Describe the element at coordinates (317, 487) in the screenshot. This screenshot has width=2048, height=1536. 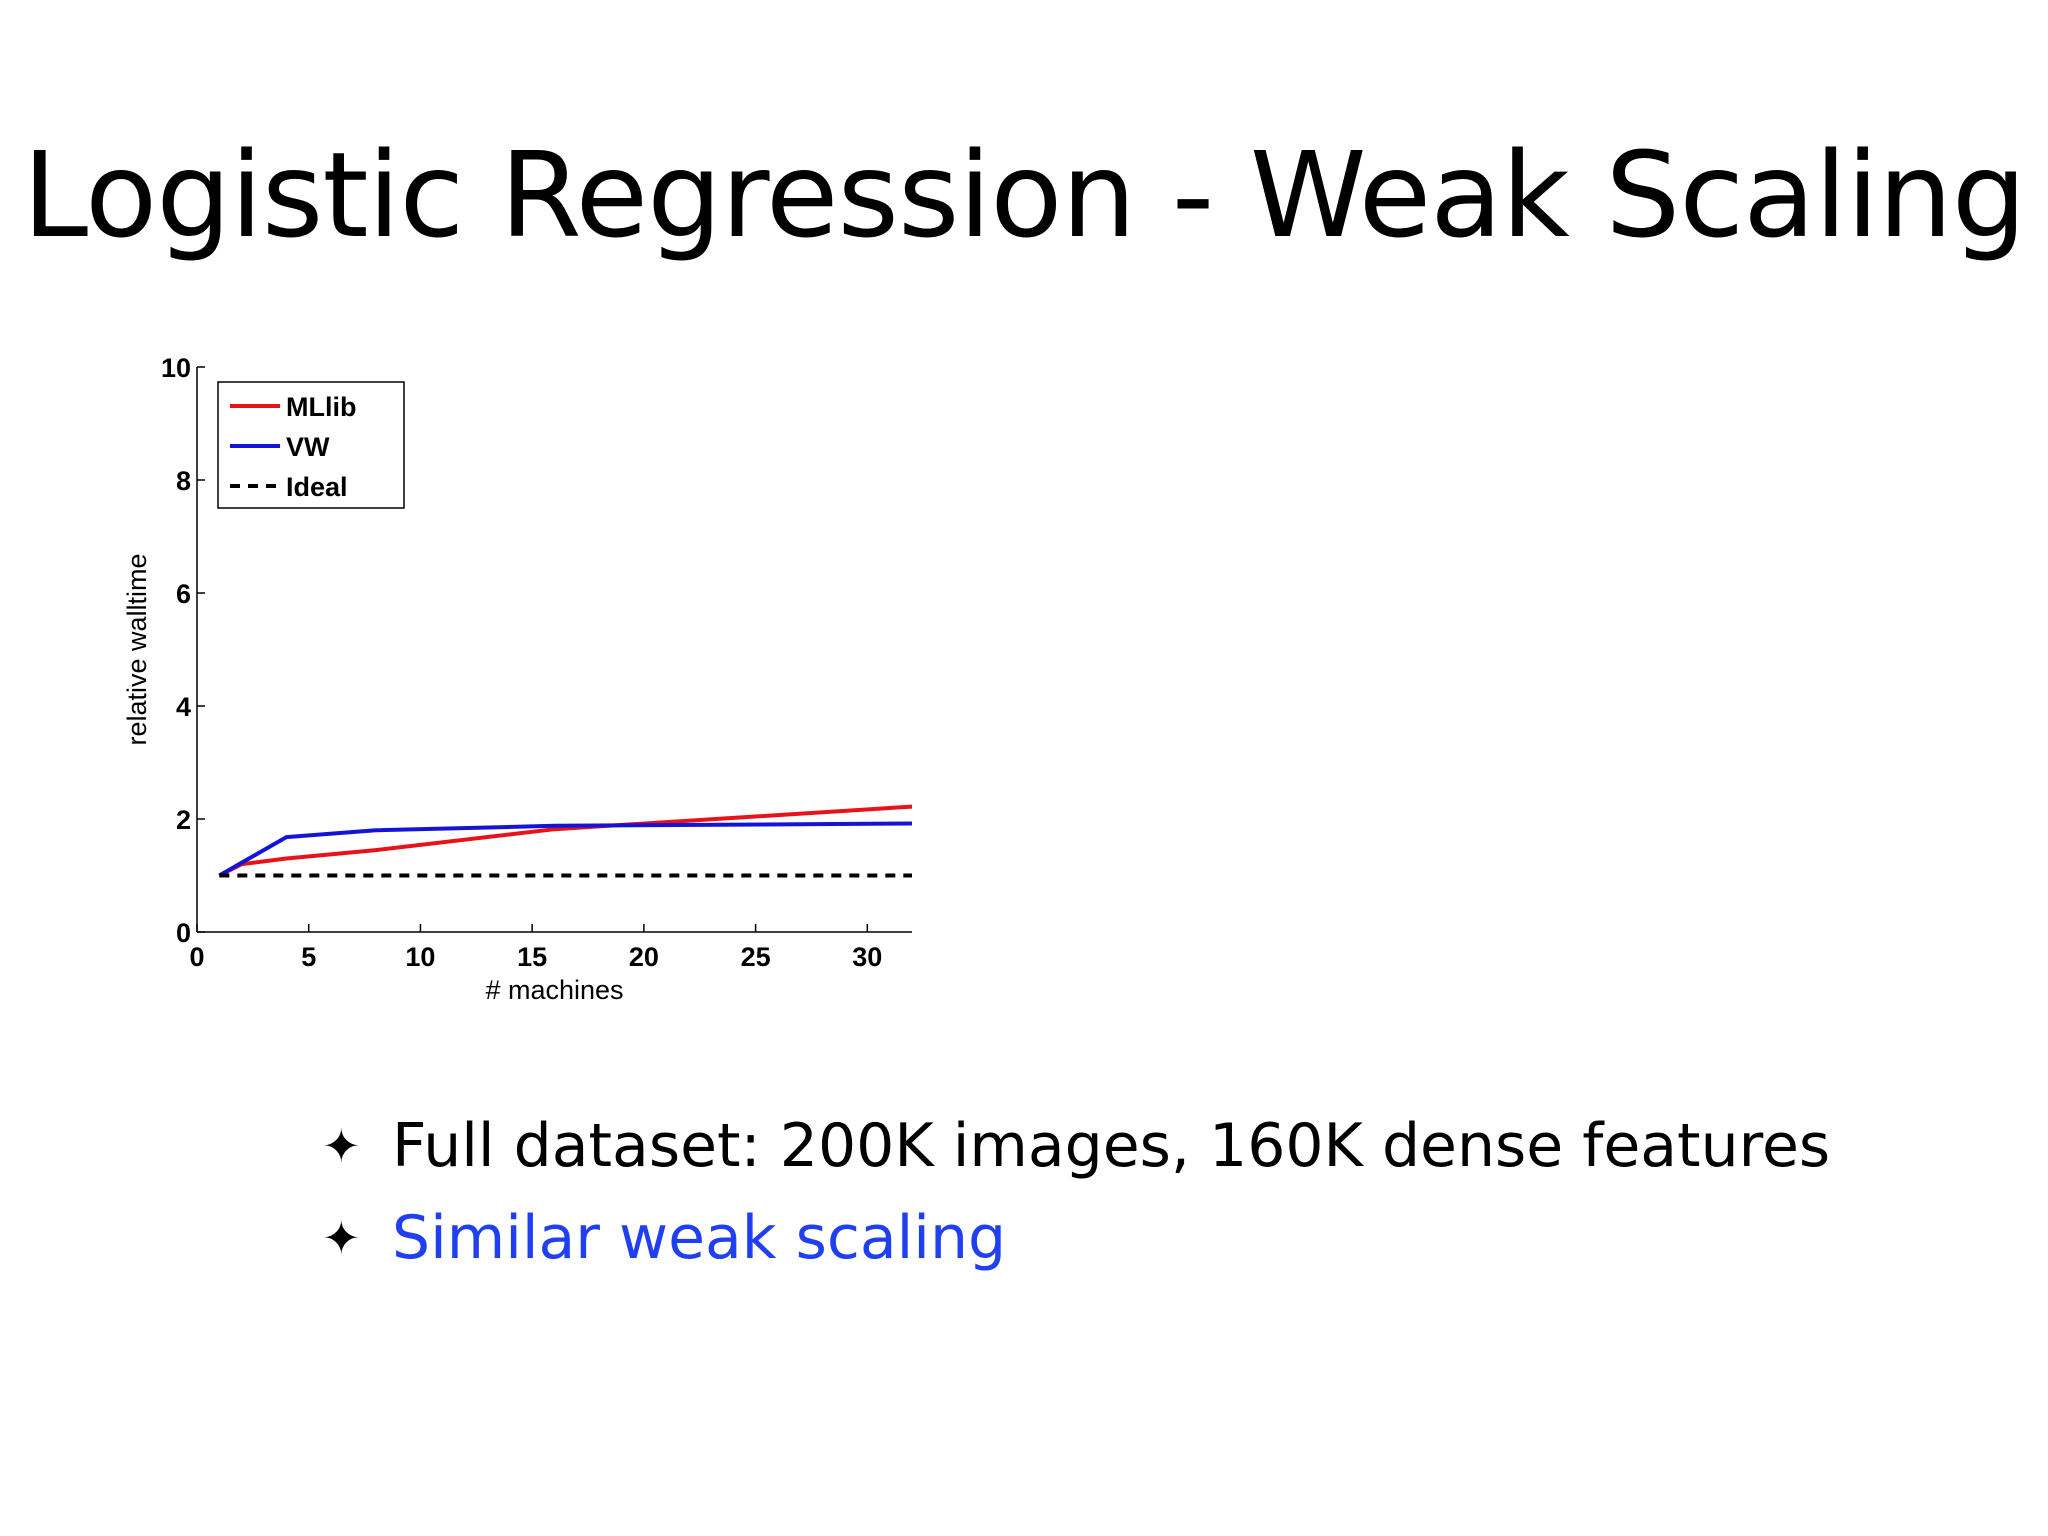
I see `legend-label-ideal: Ideal` at that location.